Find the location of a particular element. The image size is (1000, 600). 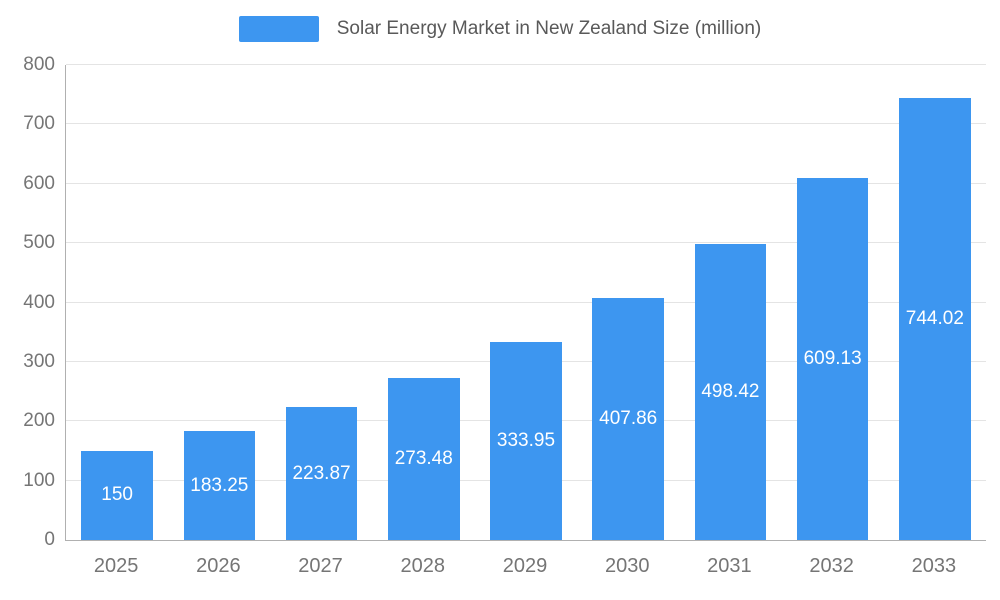

y-axis-tick-label: 500 is located at coordinates (39, 243).